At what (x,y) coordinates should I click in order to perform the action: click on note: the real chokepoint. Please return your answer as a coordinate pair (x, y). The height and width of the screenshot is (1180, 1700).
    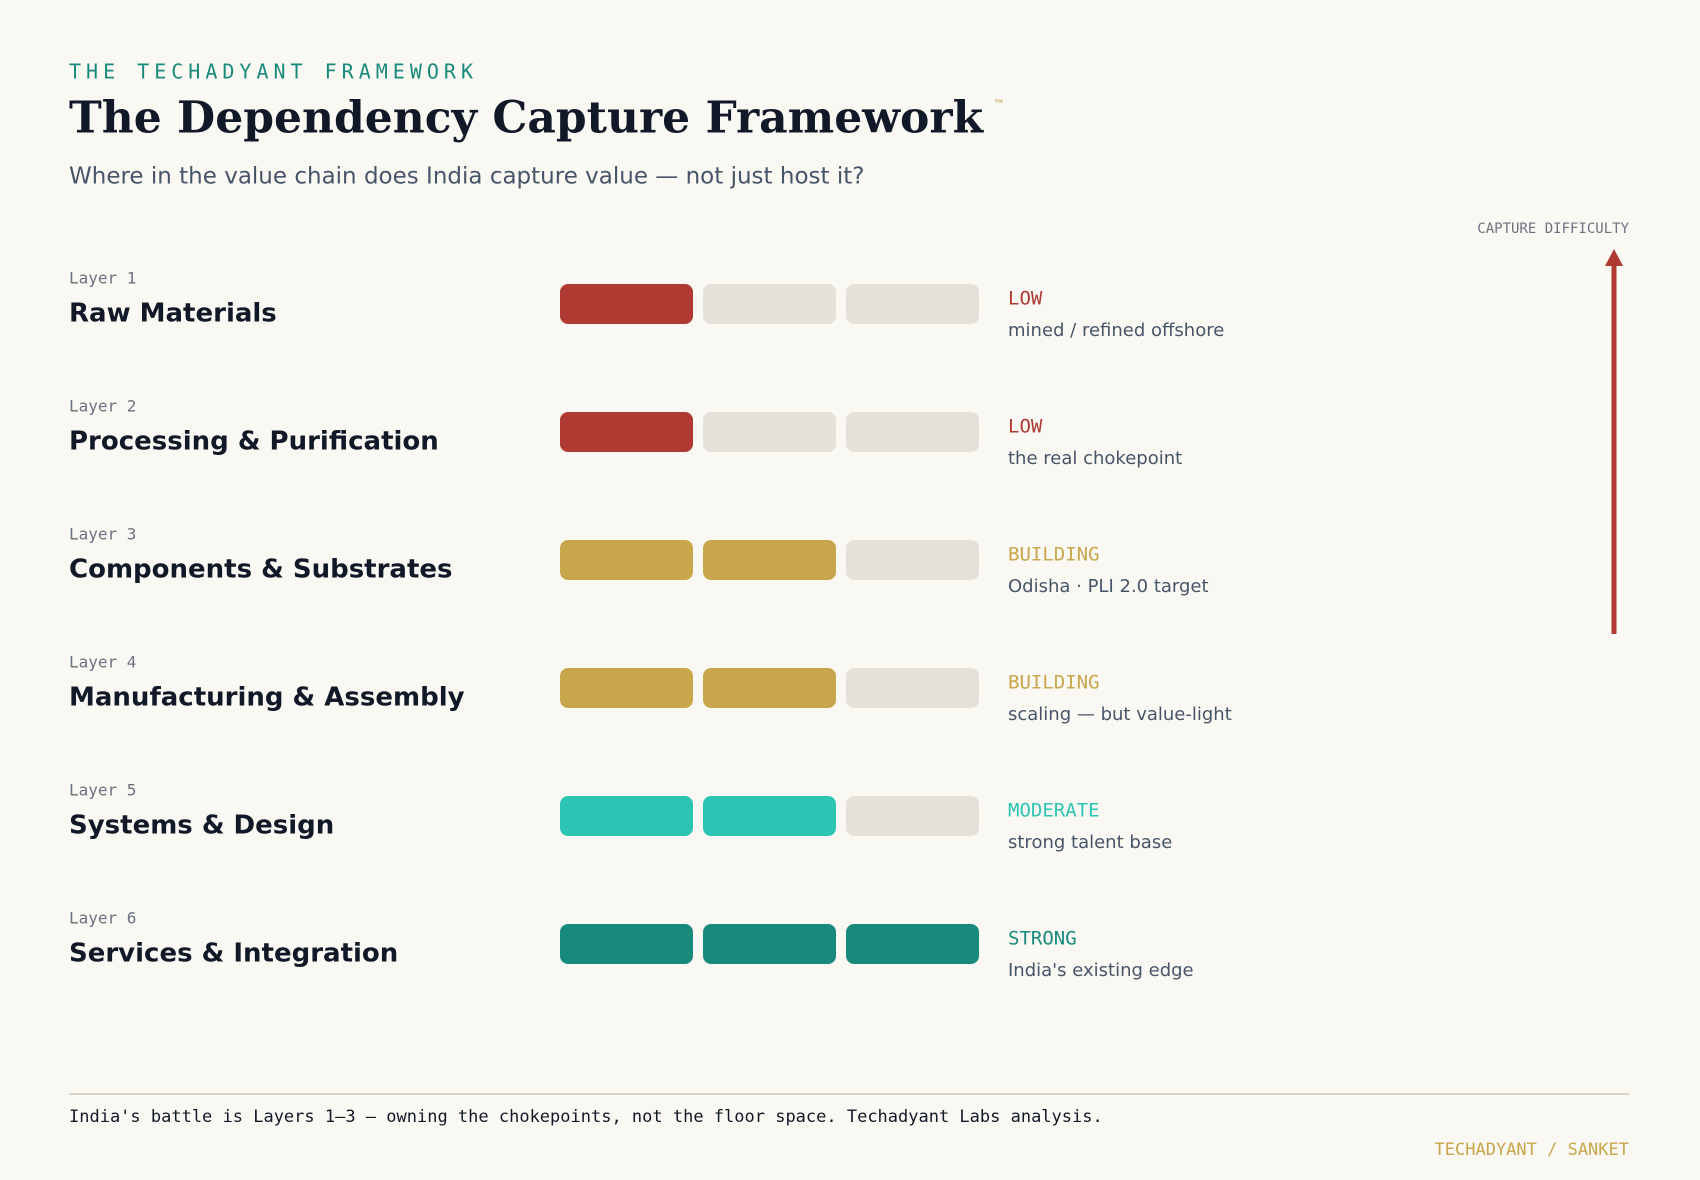
    Looking at the image, I should click on (1095, 458).